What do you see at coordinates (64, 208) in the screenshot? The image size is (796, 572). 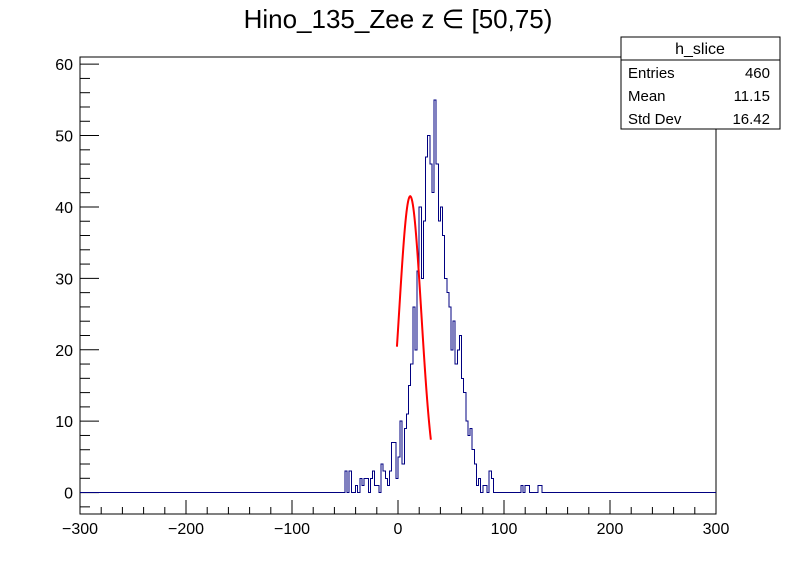 I see `y-tick-label: 40` at bounding box center [64, 208].